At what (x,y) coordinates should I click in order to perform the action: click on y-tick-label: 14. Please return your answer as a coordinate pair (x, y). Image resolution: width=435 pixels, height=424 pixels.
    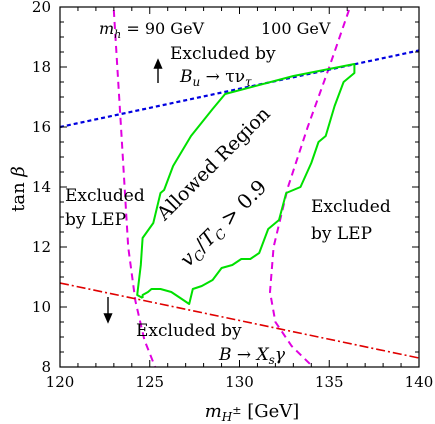
    Looking at the image, I should click on (41, 187).